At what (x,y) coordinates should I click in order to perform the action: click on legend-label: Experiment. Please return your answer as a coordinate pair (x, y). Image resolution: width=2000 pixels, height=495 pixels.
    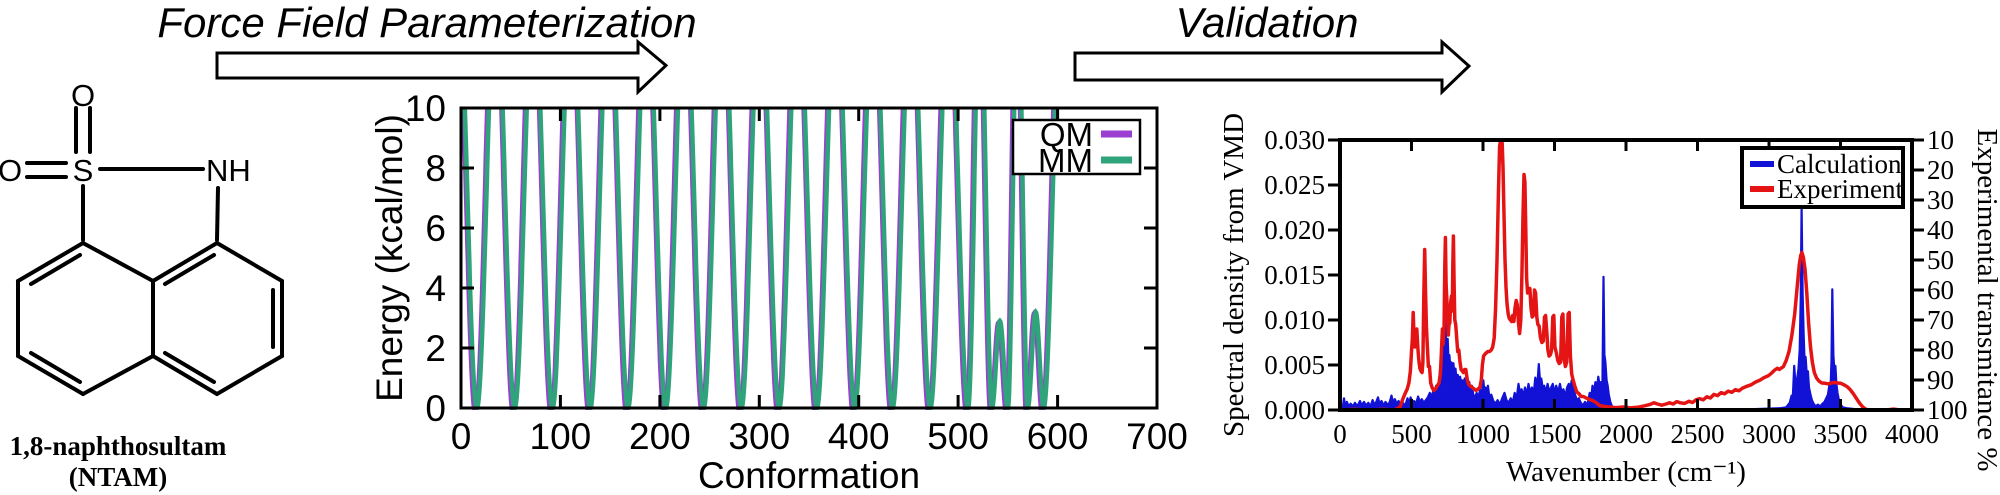
    Looking at the image, I should click on (1840, 189).